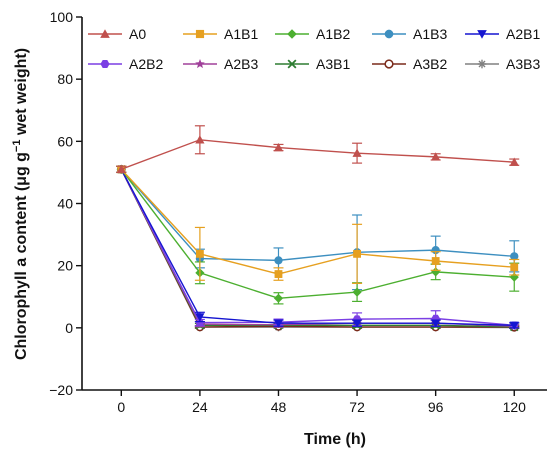 This screenshot has height=452, width=550. What do you see at coordinates (117, 34) in the screenshot?
I see `legend-item-a0: A0` at bounding box center [117, 34].